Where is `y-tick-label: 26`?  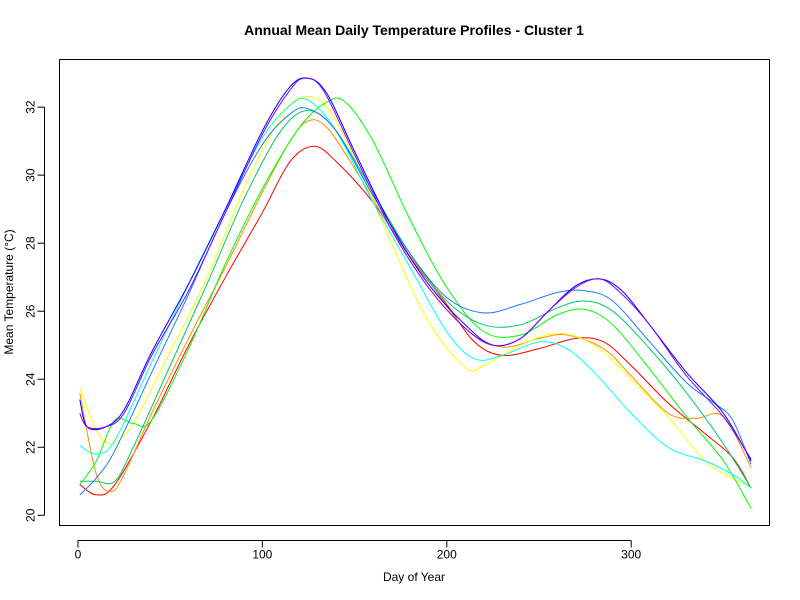 y-tick-label: 26 is located at coordinates (31, 311).